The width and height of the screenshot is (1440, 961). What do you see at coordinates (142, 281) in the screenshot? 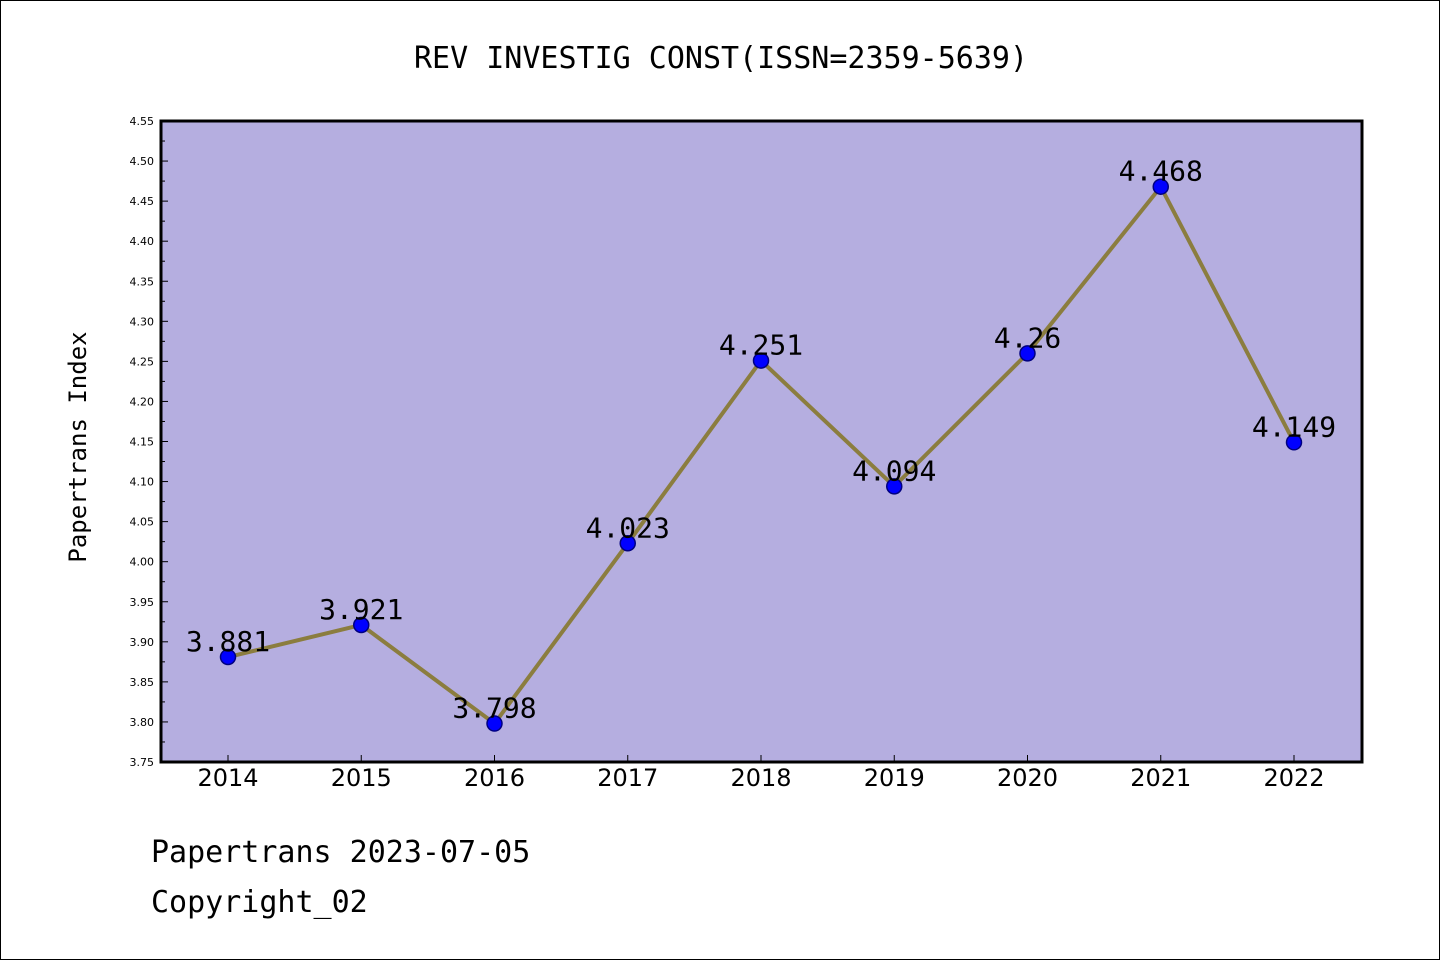
I see `y-tick-label: 4.35` at bounding box center [142, 281].